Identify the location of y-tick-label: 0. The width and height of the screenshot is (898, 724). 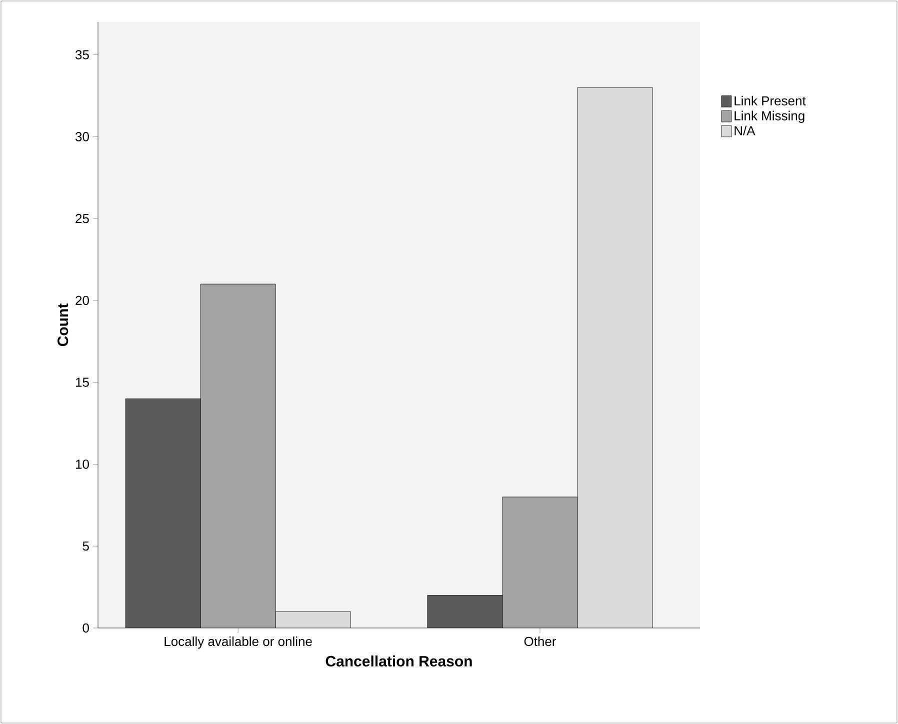
(85, 628).